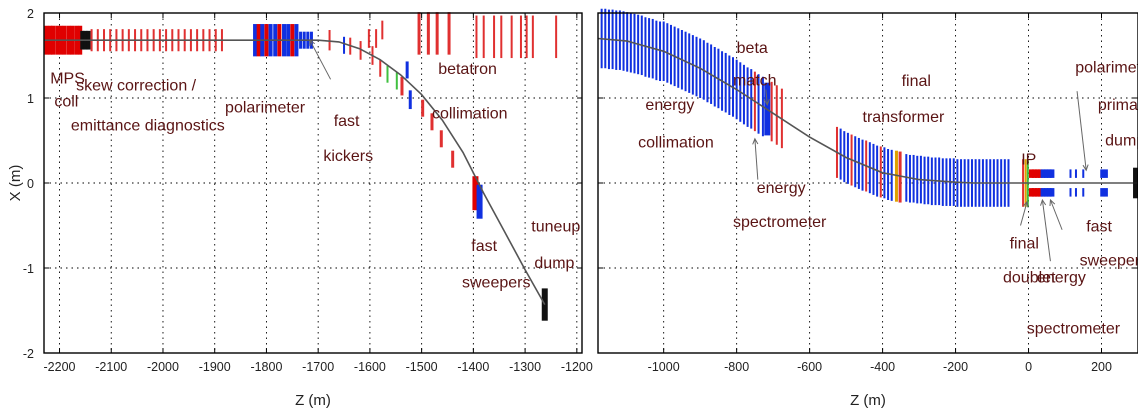 Image resolution: width=1138 pixels, height=412 pixels. Describe the element at coordinates (525, 367) in the screenshot. I see `x-tick-label: -1300` at that location.